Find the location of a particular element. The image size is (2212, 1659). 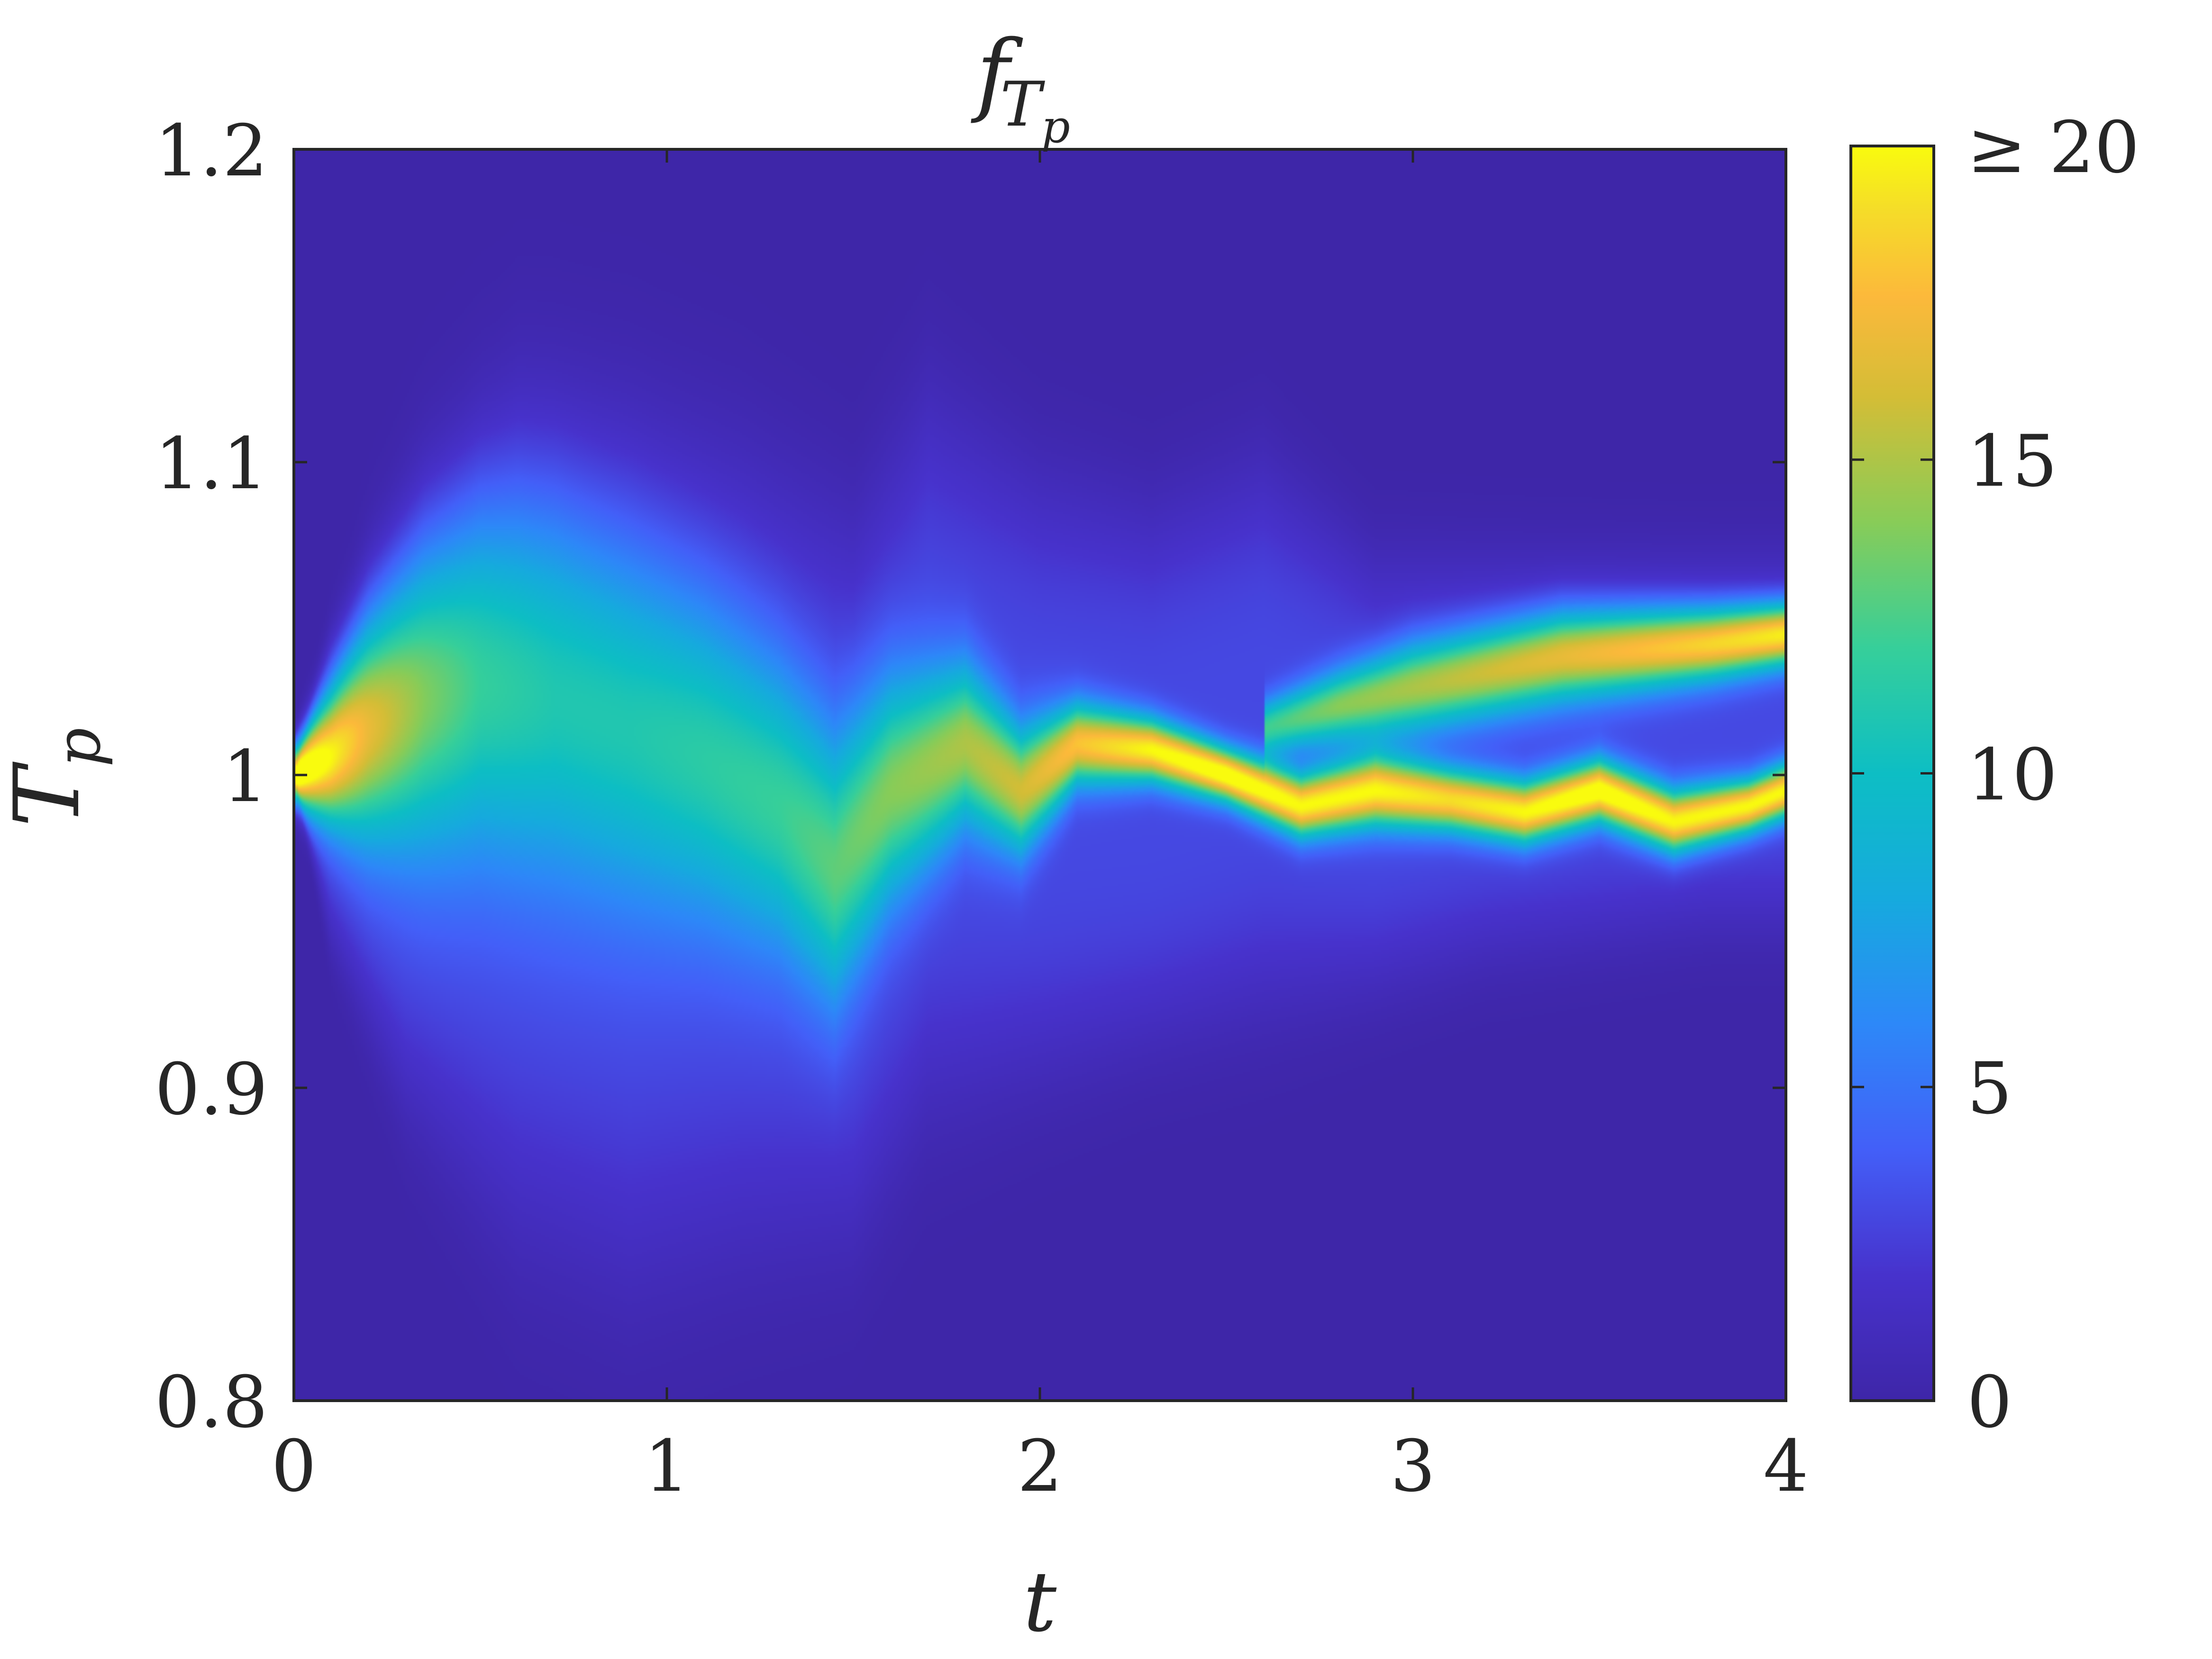

y-tick-label: 0.8 is located at coordinates (212, 1402).